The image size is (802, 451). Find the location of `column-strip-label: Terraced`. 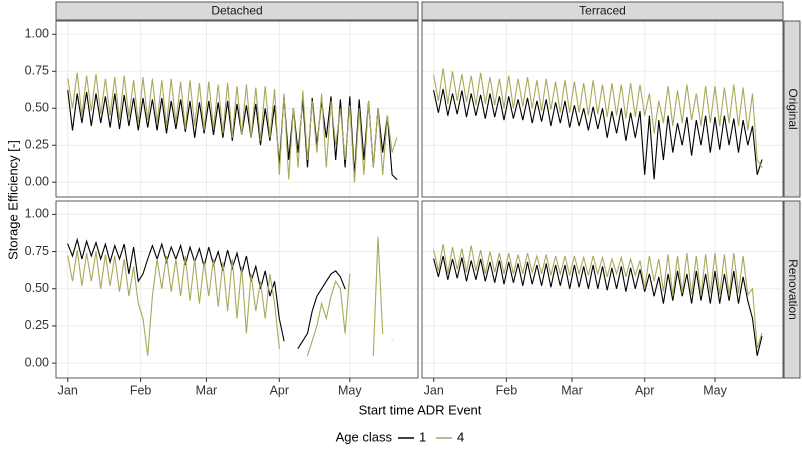

column-strip-label: Terraced is located at coordinates (602, 11).